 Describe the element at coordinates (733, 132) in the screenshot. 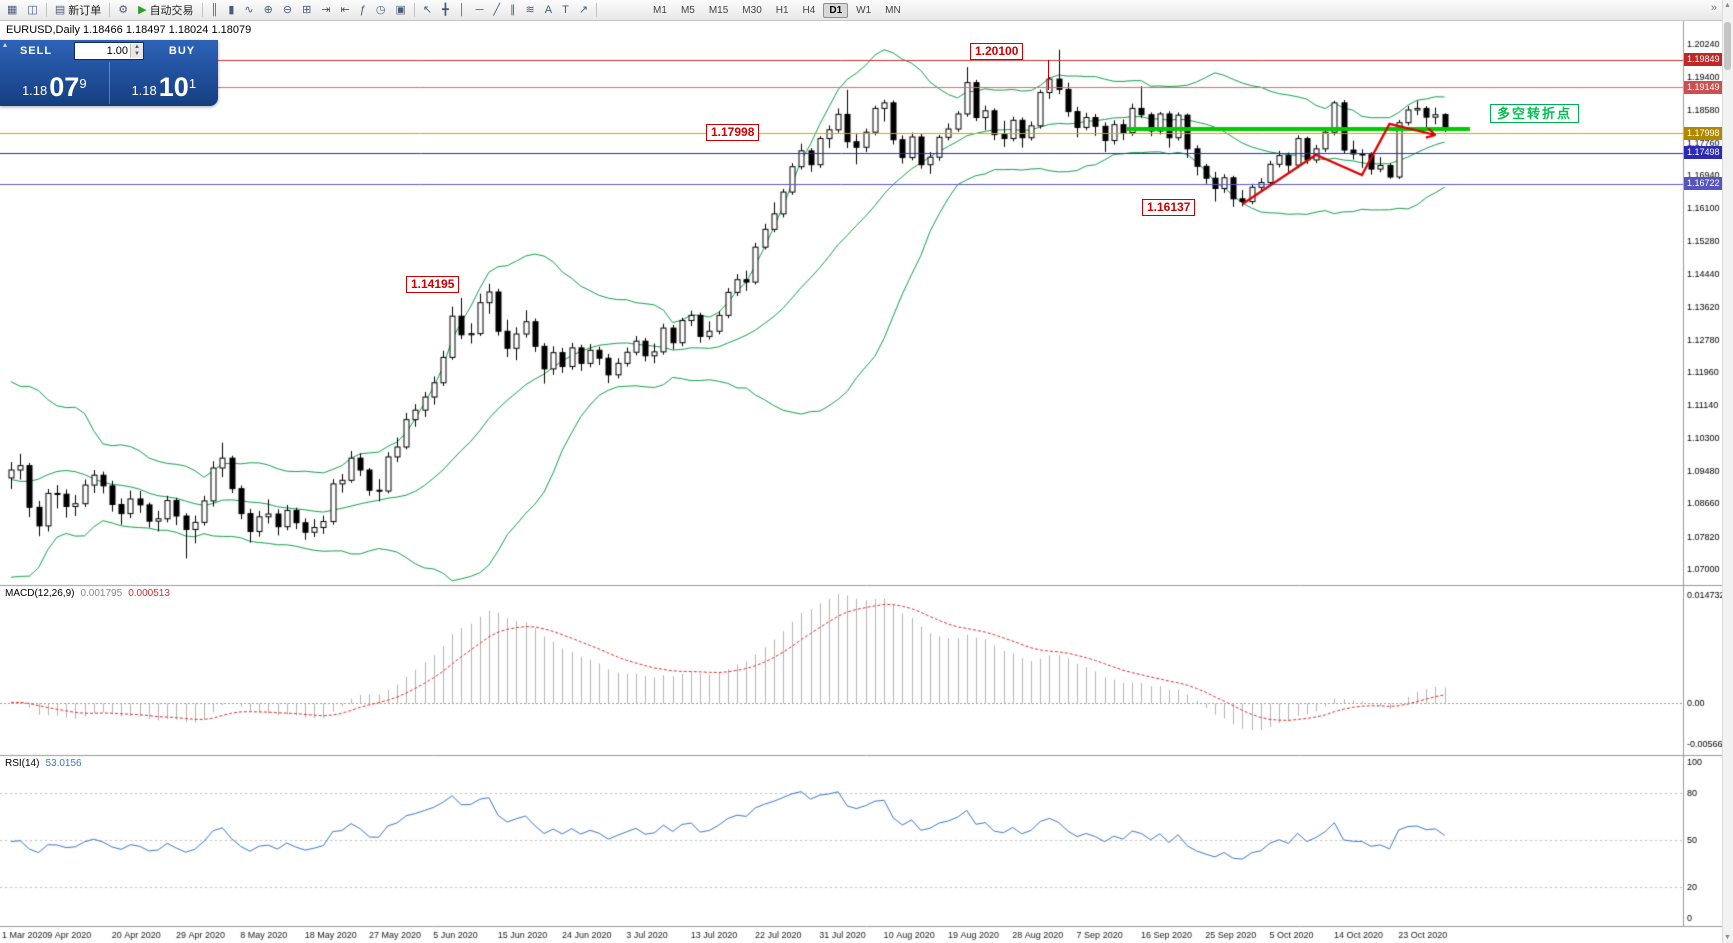

I see `annotation-resistance-price: 1.17998` at that location.